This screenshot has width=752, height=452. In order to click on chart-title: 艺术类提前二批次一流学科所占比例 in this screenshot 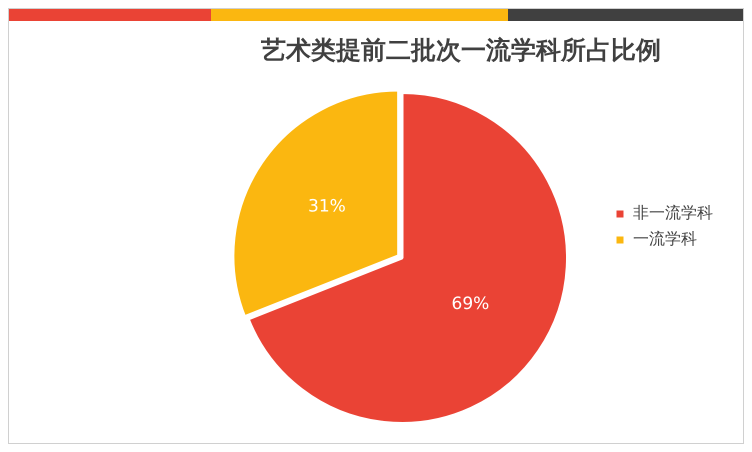, I will do `click(460, 50)`.